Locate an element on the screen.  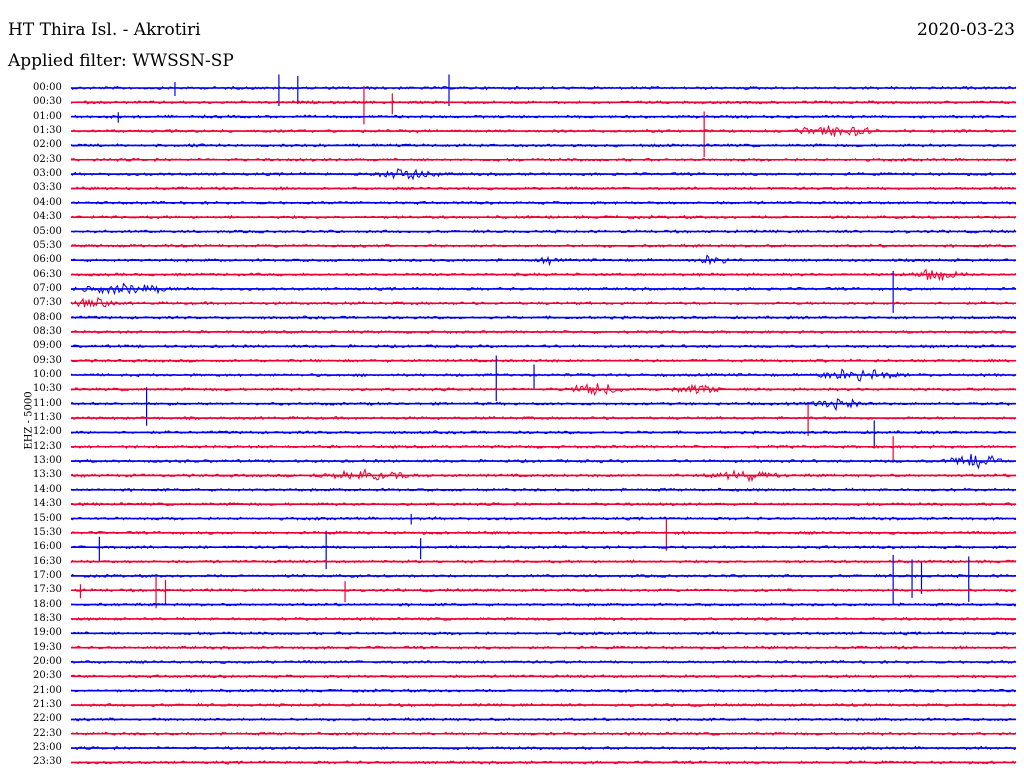
time-tick-label: 04:30 is located at coordinates (47, 217).